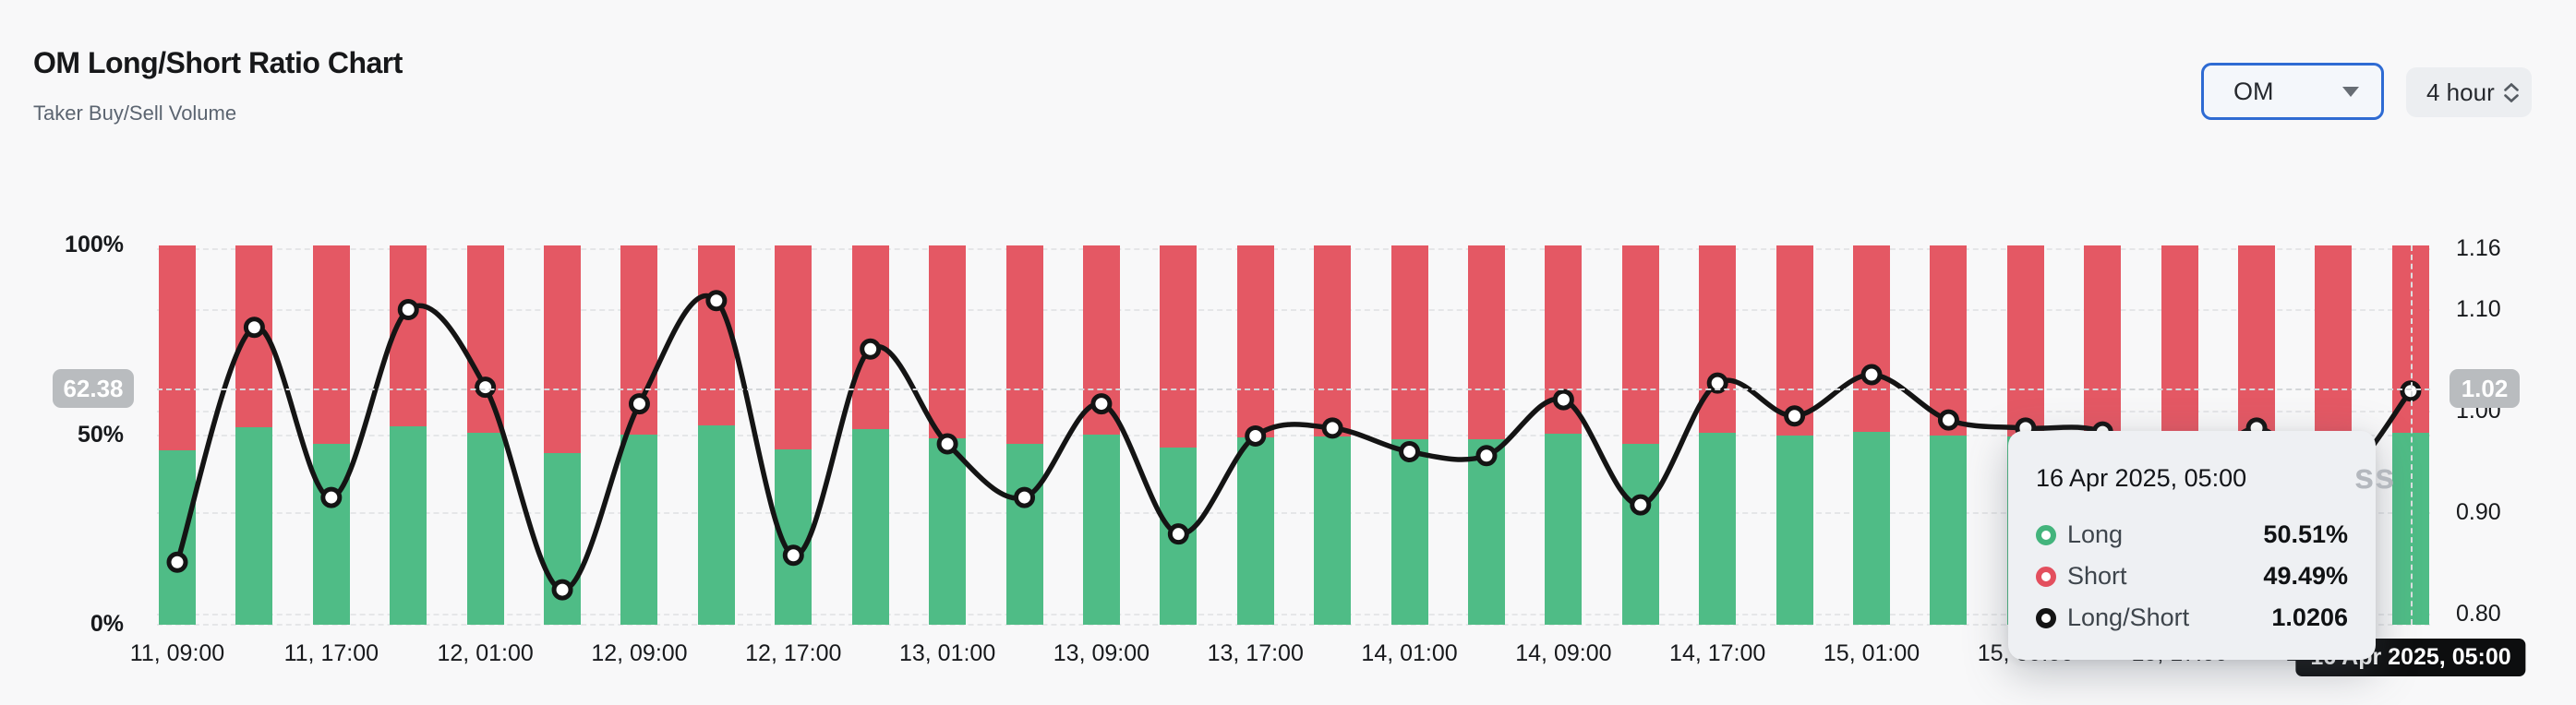 The image size is (2576, 705). Describe the element at coordinates (2478, 512) in the screenshot. I see `right-axis-tick: 0.90` at that location.